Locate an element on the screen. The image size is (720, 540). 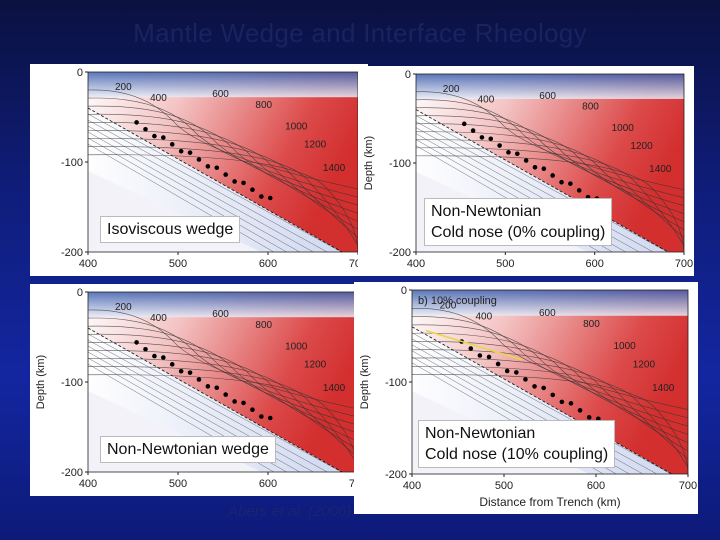
contour-label: 200 is located at coordinates (448, 305).